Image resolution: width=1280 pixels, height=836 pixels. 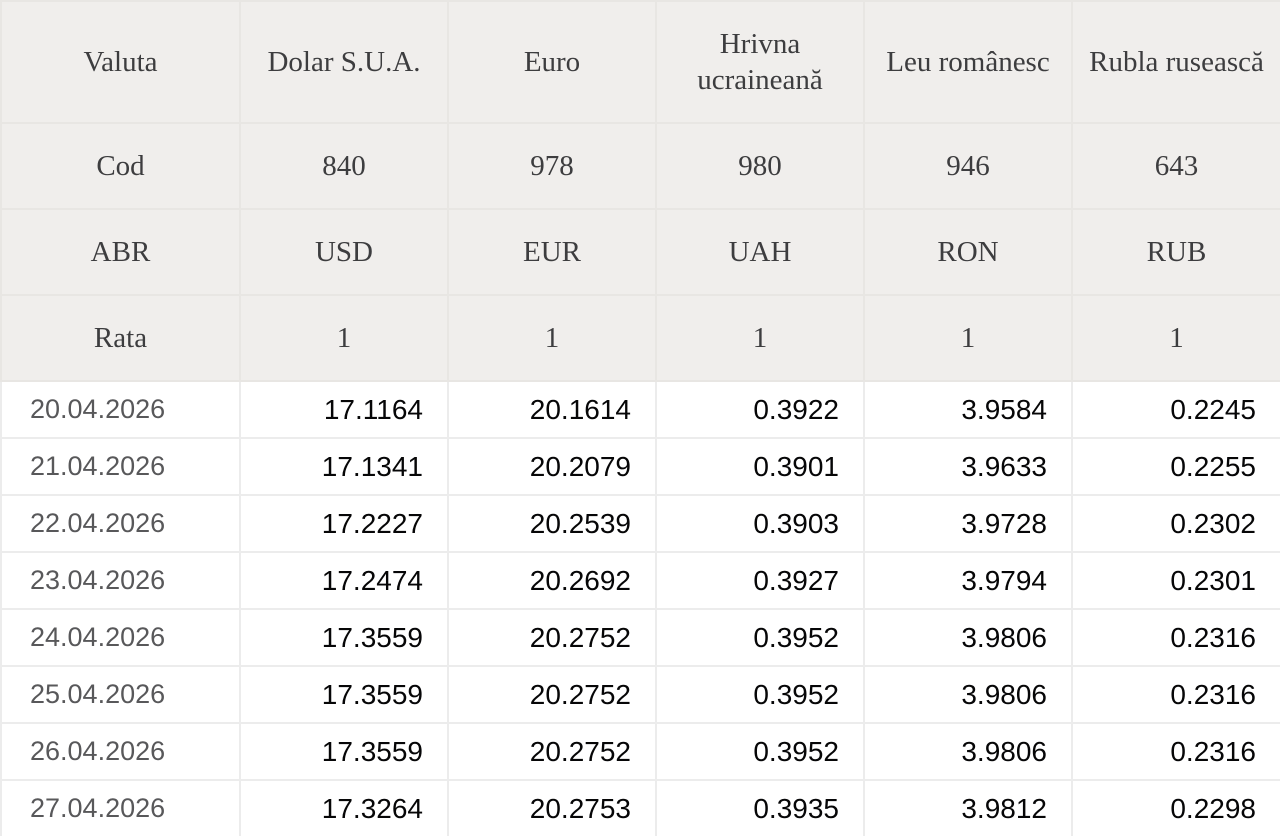 I want to click on date-cell: 26.04.2026, so click(x=120, y=751).